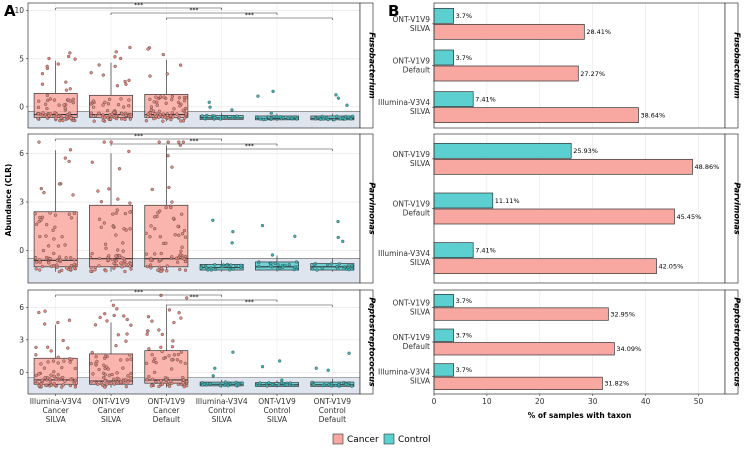  Describe the element at coordinates (21, 58) in the screenshot. I see `y-tick-label: 5` at that location.